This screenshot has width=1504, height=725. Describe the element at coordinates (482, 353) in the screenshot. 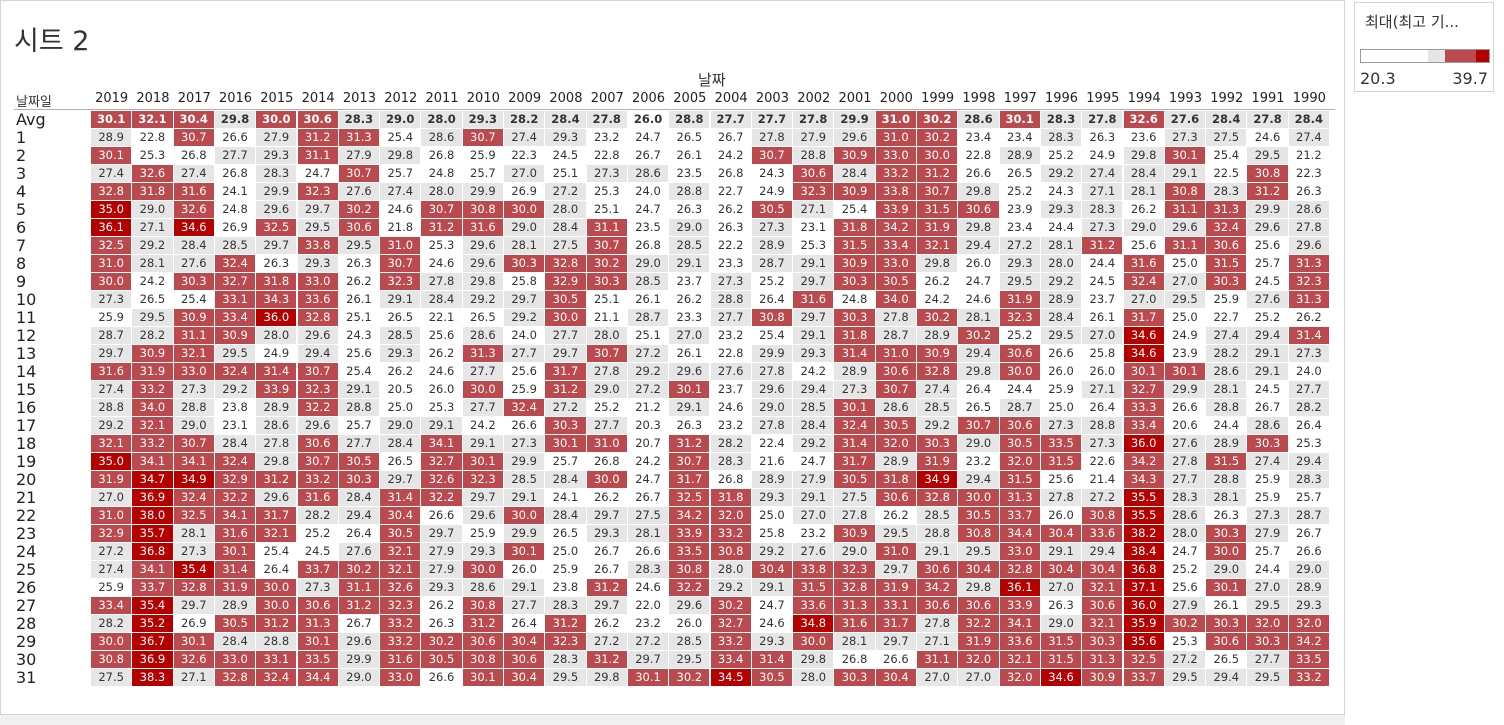

I see `heatmap-cell: 31.3` at that location.